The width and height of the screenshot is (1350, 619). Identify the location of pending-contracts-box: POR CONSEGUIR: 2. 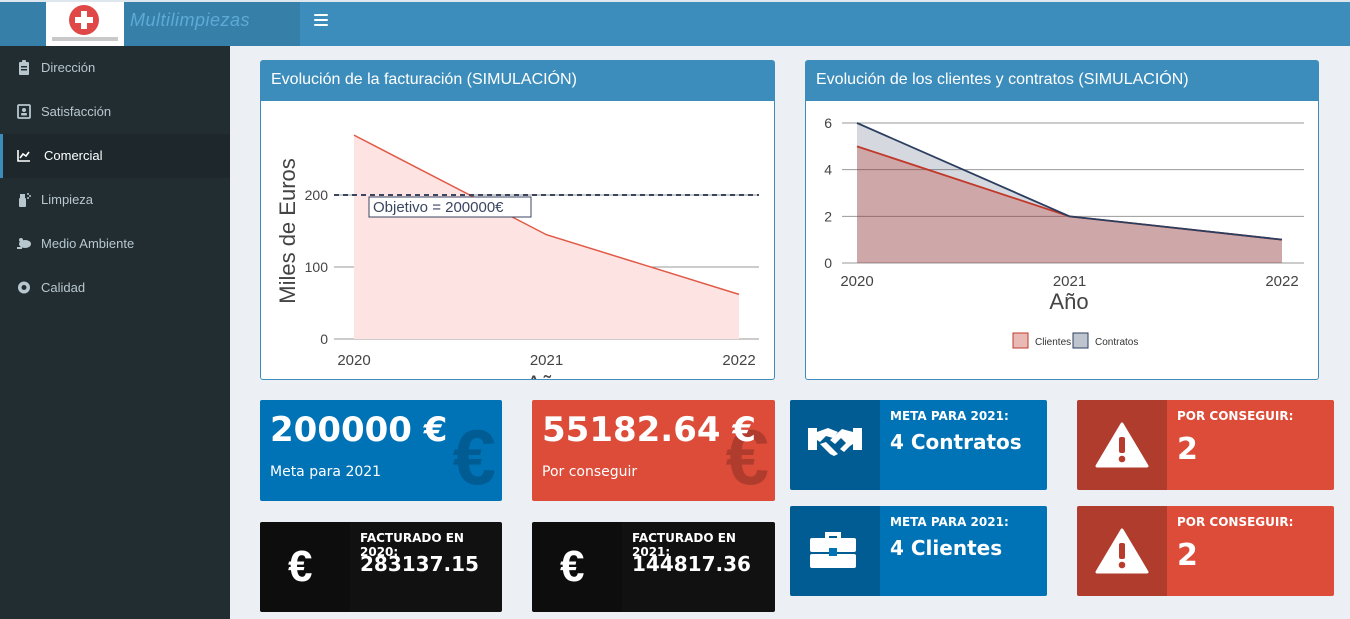
(1205, 445).